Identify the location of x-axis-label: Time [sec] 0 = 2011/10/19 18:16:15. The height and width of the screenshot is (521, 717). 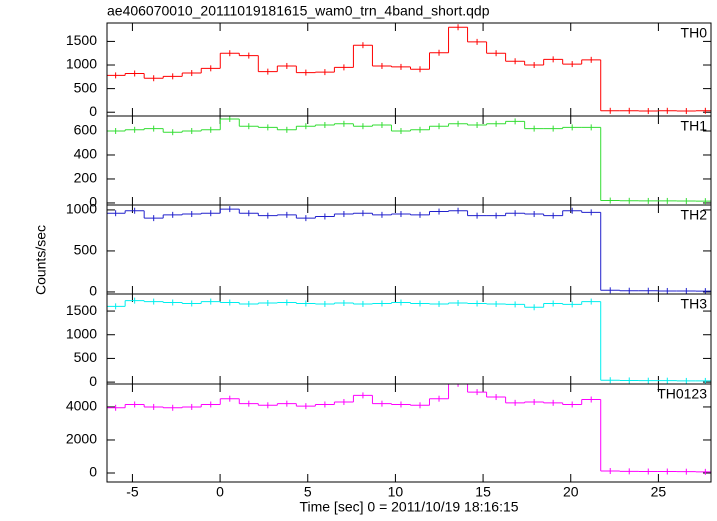
(408, 507).